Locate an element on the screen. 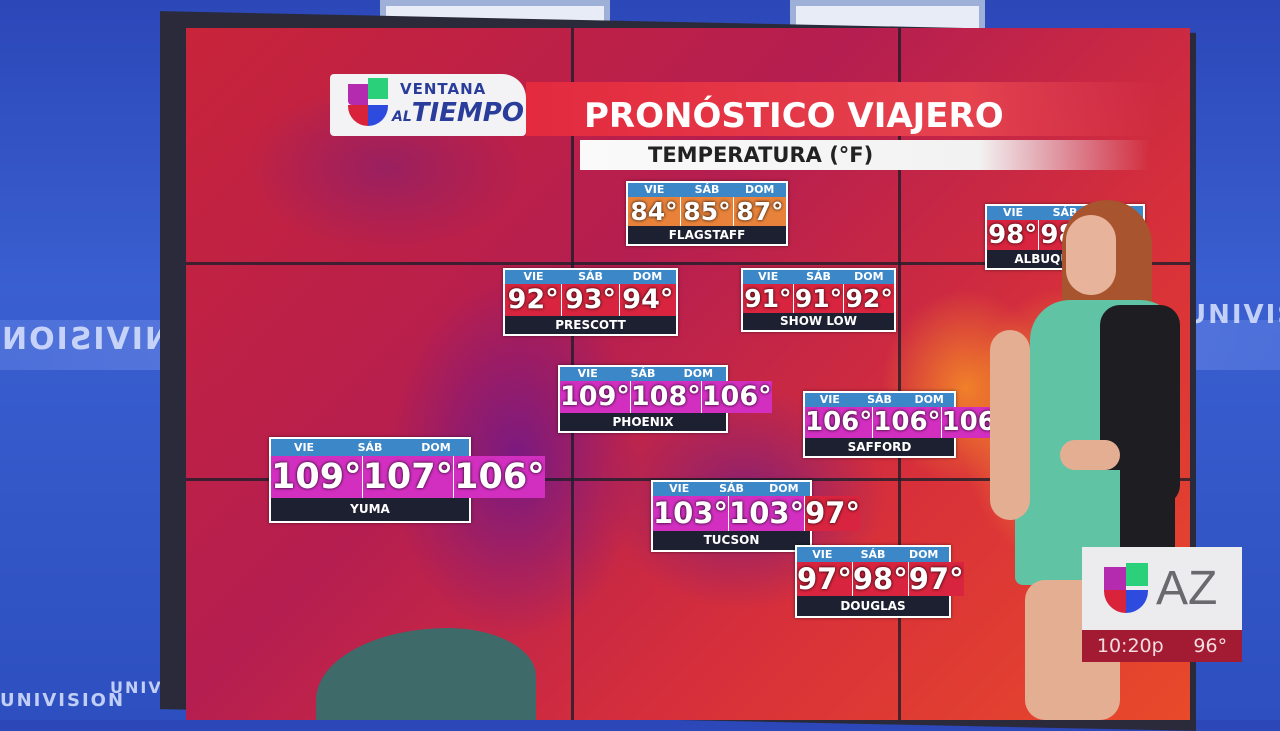 The height and width of the screenshot is (731, 1280). city-name: PHOENIX is located at coordinates (643, 422).